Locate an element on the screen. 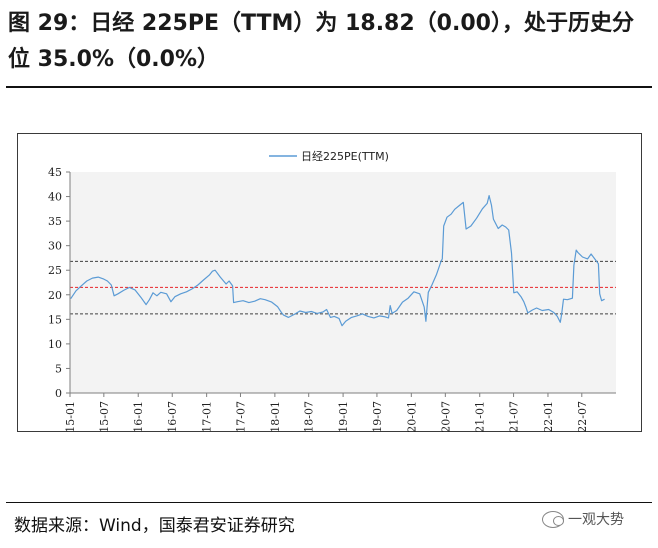 The width and height of the screenshot is (658, 548). y-tick-label: 35 is located at coordinates (55, 221).